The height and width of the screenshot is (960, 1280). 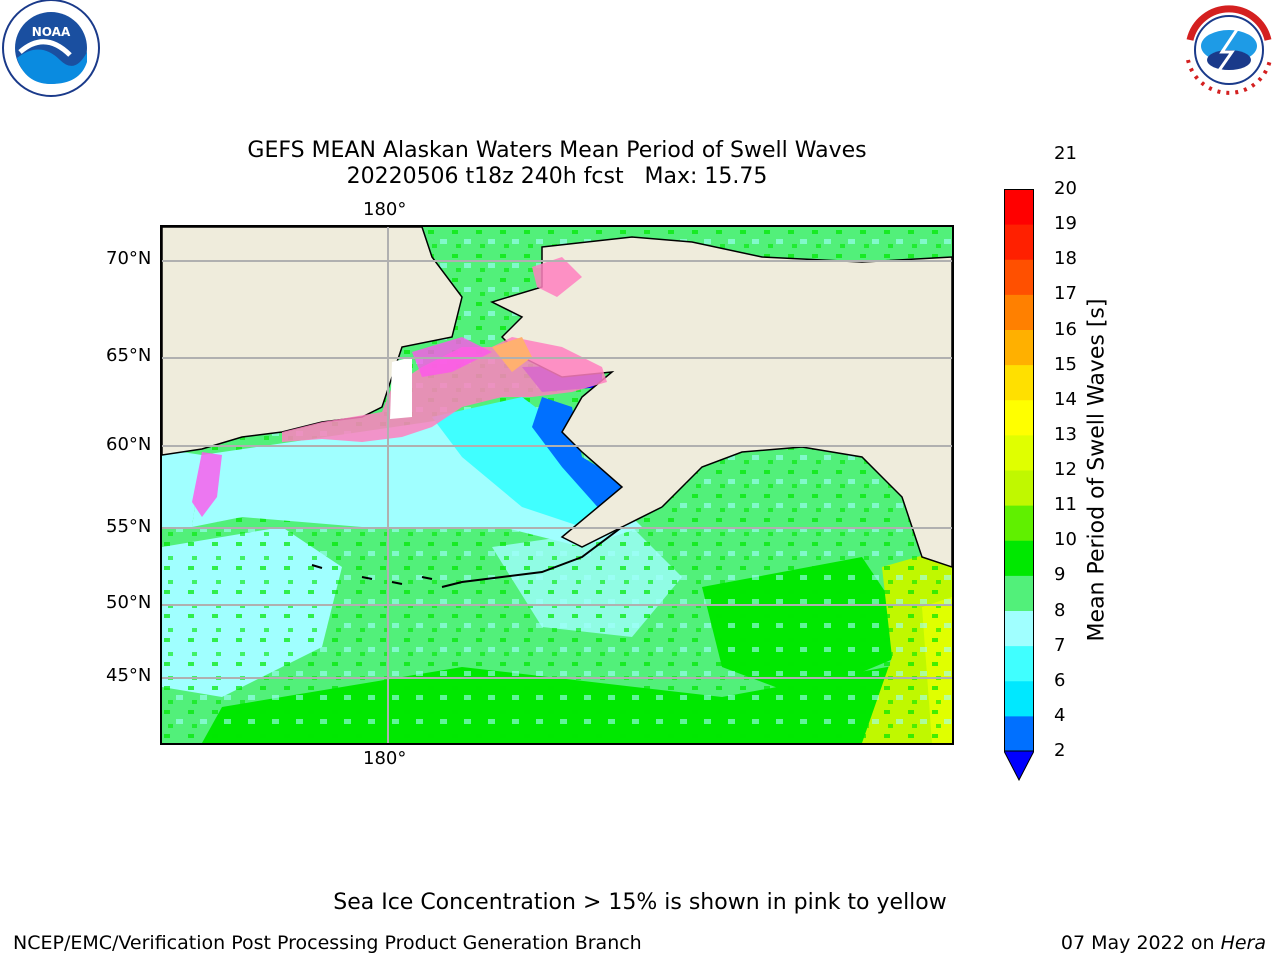 I want to click on colorbar-tick-label: 8, so click(x=1060, y=610).